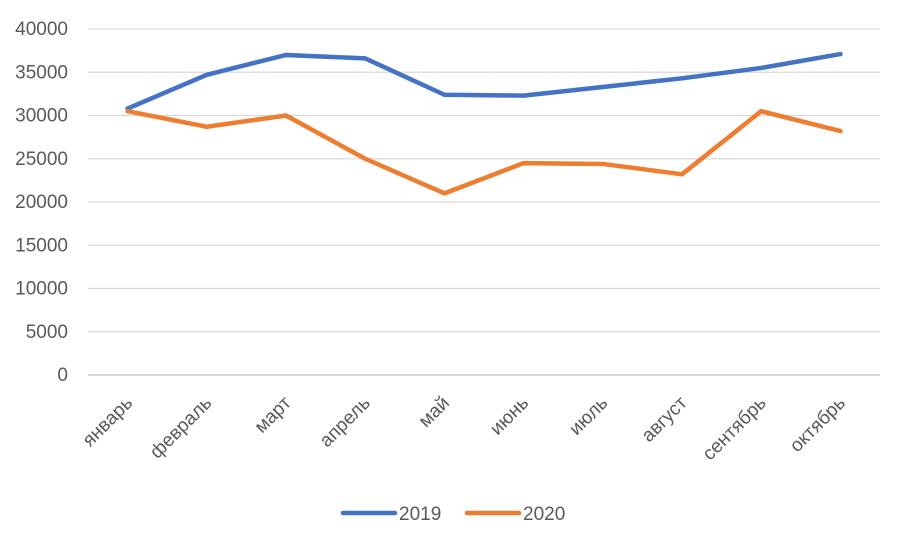 This screenshot has height=550, width=900. I want to click on legend-label-2020: 2020, so click(544, 514).